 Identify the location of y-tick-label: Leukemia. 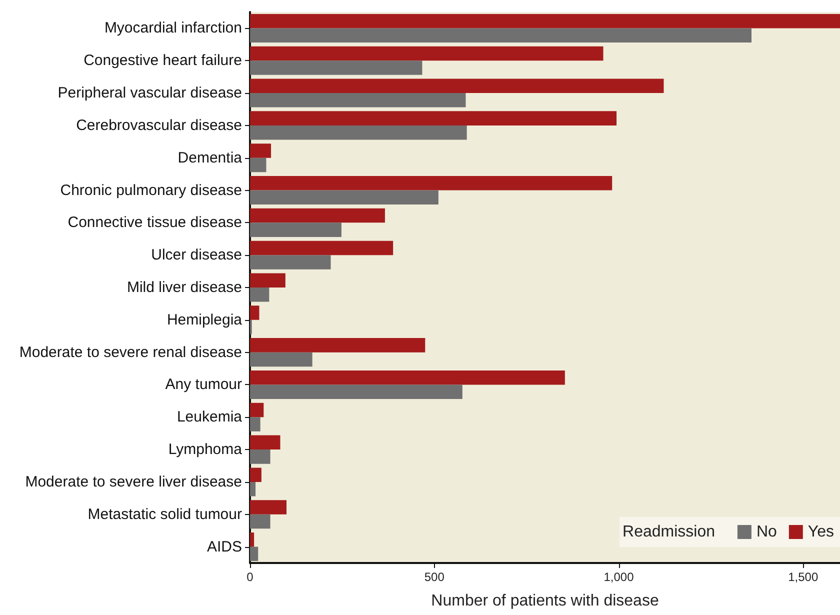
(209, 417).